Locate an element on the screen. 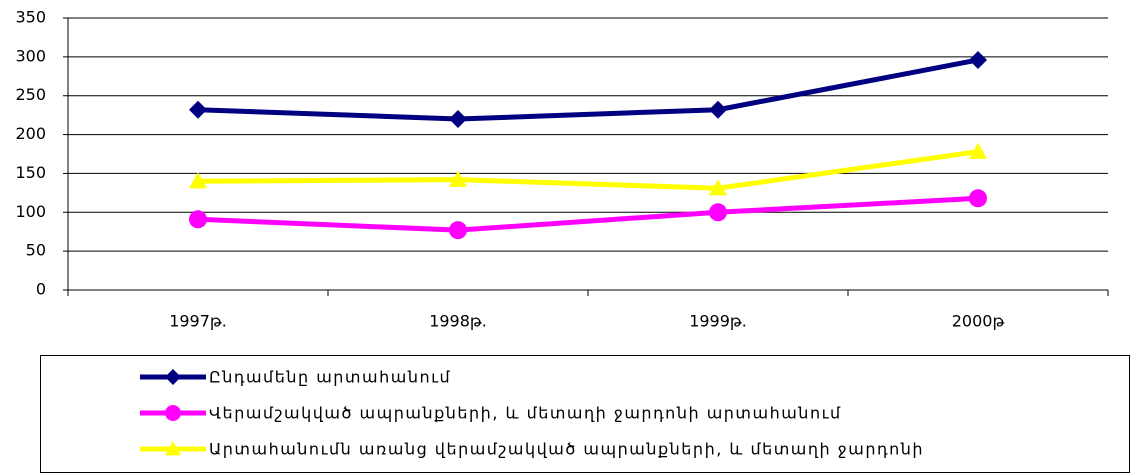 The width and height of the screenshot is (1130, 473). x-tick-label: 1999թ. is located at coordinates (718, 321).